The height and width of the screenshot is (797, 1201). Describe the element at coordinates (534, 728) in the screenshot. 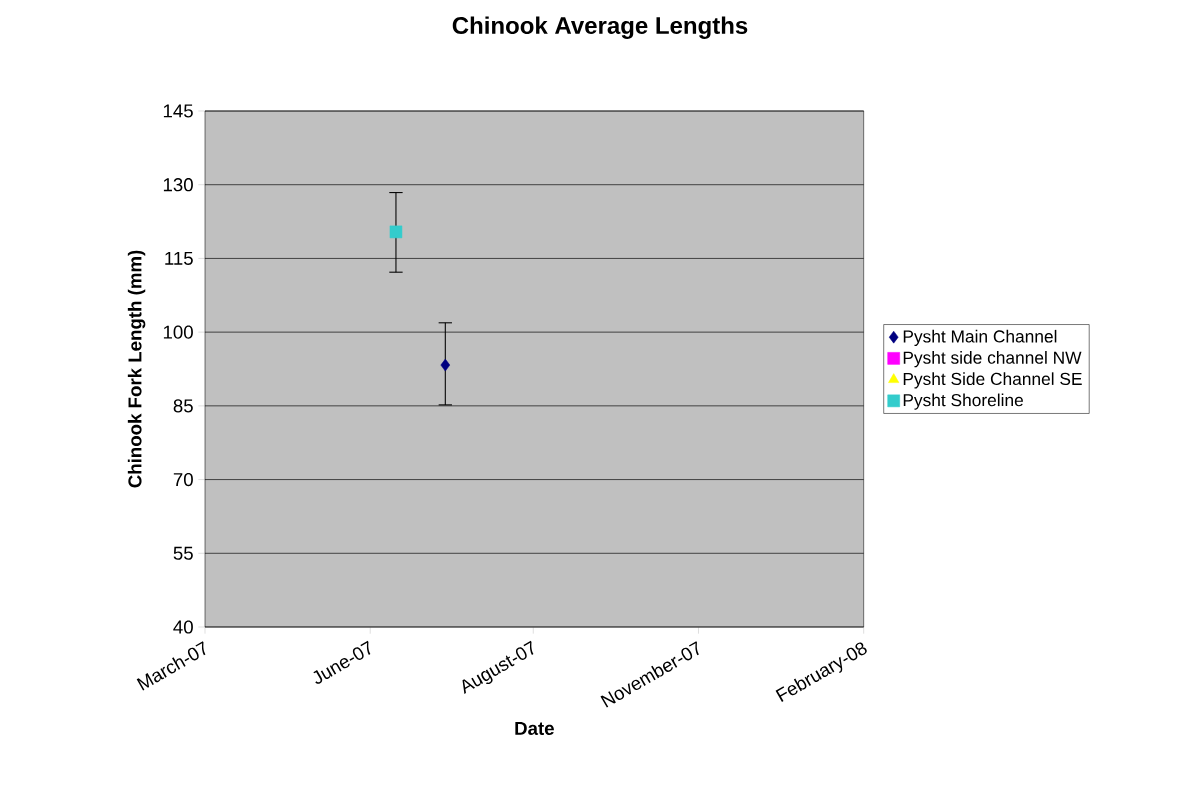

I see `x-axis-title: Date` at that location.